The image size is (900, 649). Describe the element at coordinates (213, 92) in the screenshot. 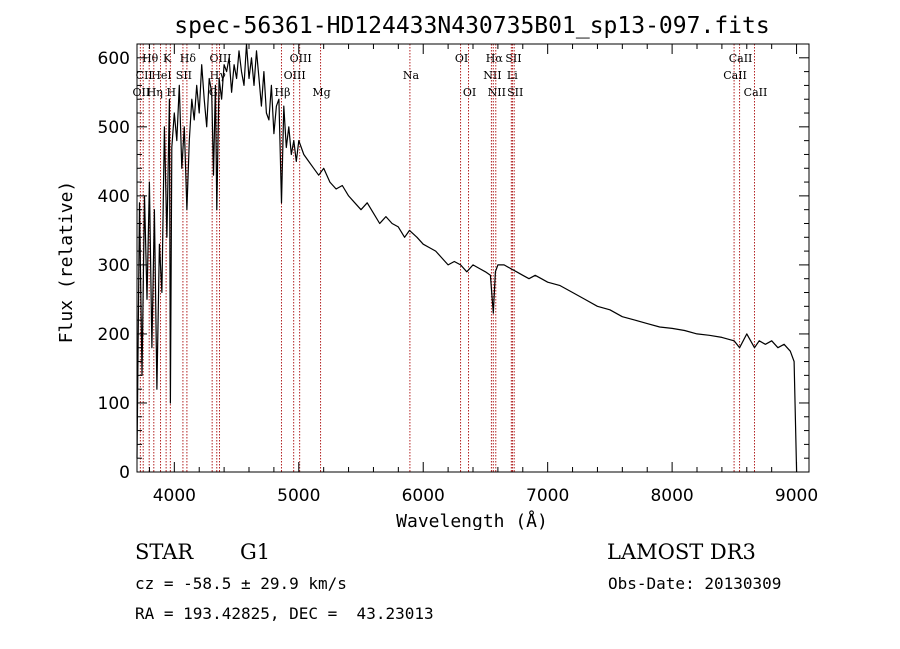

I see `line-label: G` at that location.